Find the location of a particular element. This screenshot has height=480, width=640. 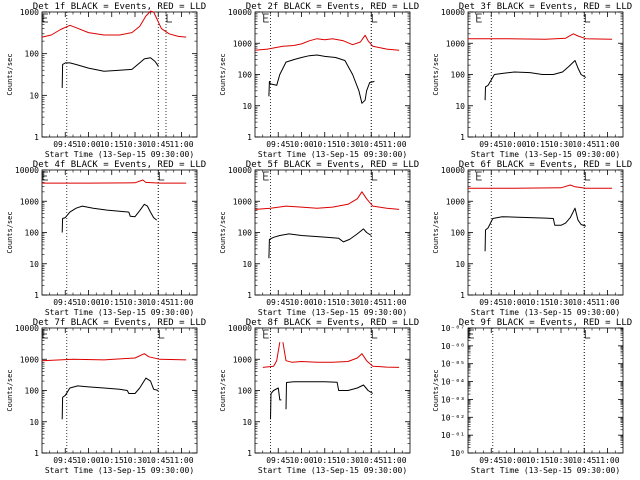

y-tick-label: 10⁻⁰³ is located at coordinates (453, 399).